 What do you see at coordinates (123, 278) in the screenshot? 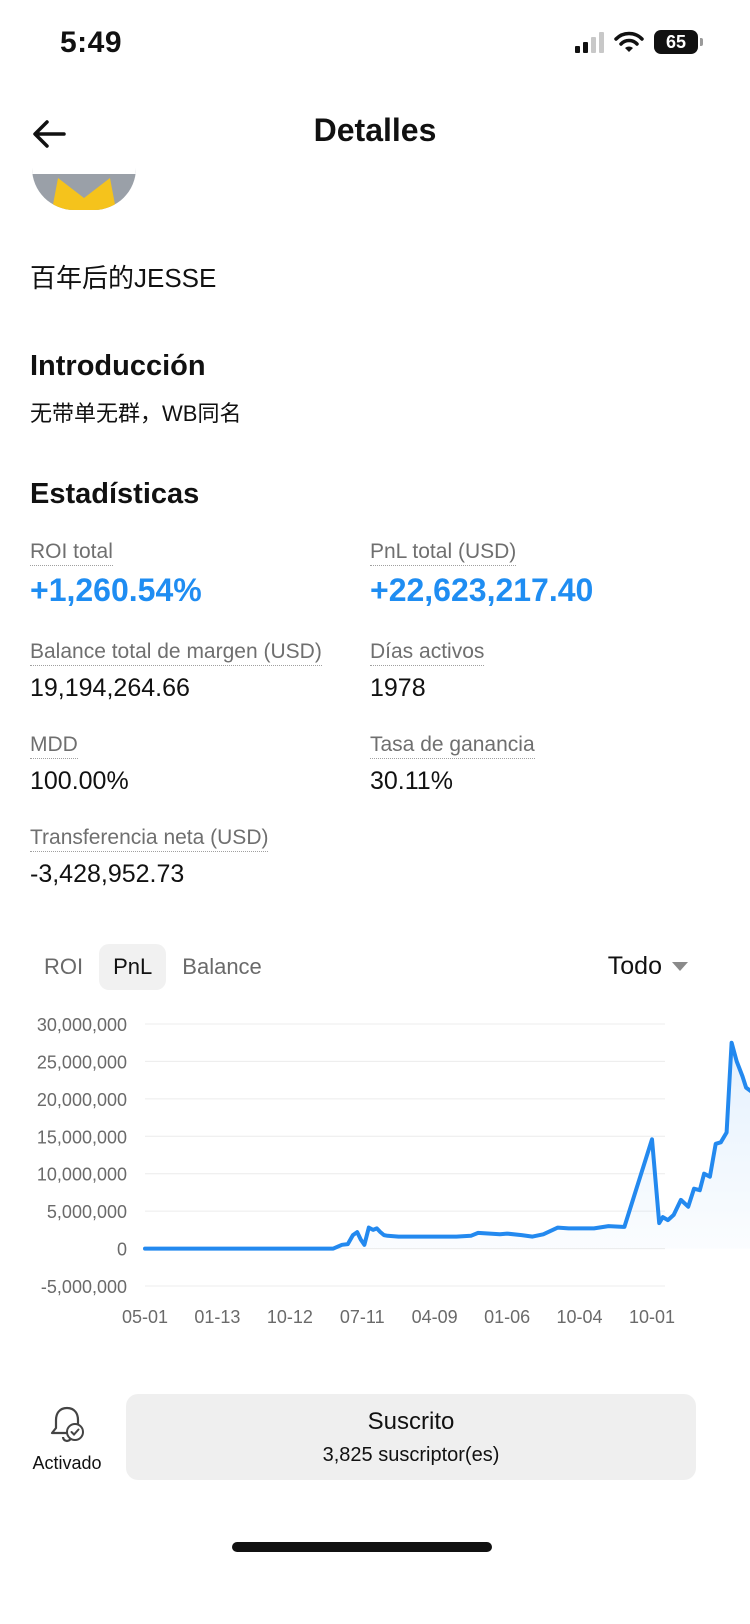
I see `nickname: 百年后的JESSE` at bounding box center [123, 278].